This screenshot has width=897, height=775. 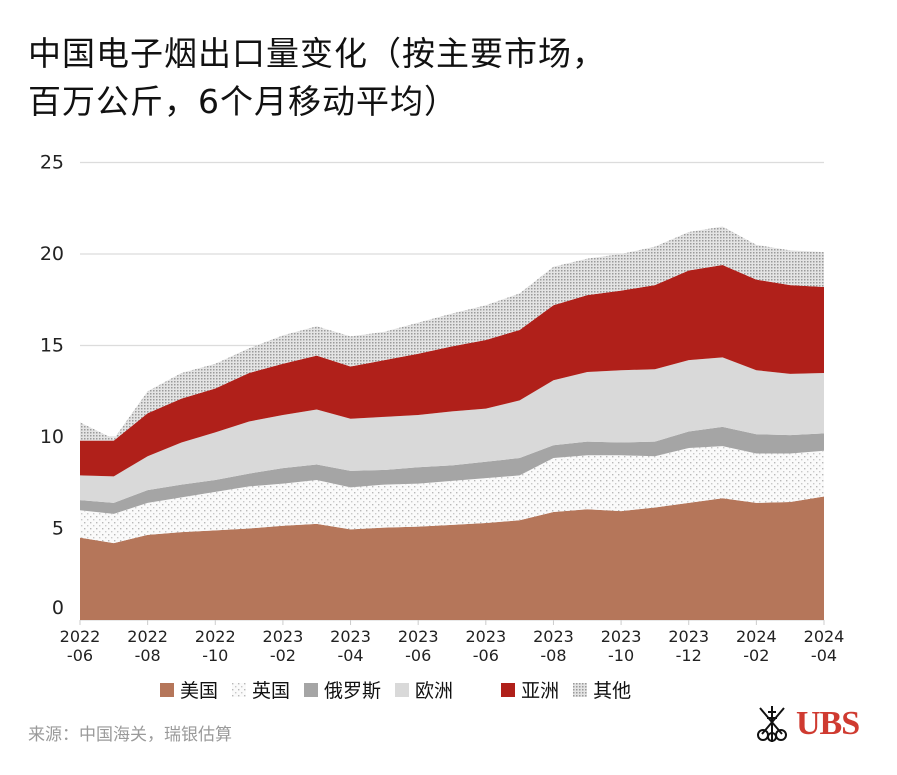 I want to click on keys-icon, so click(x=772, y=724).